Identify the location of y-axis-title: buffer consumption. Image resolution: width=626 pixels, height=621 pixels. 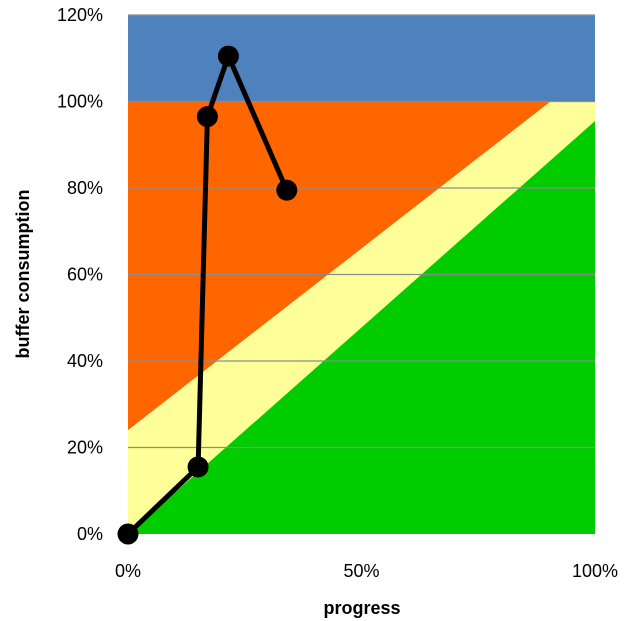
(23, 274).